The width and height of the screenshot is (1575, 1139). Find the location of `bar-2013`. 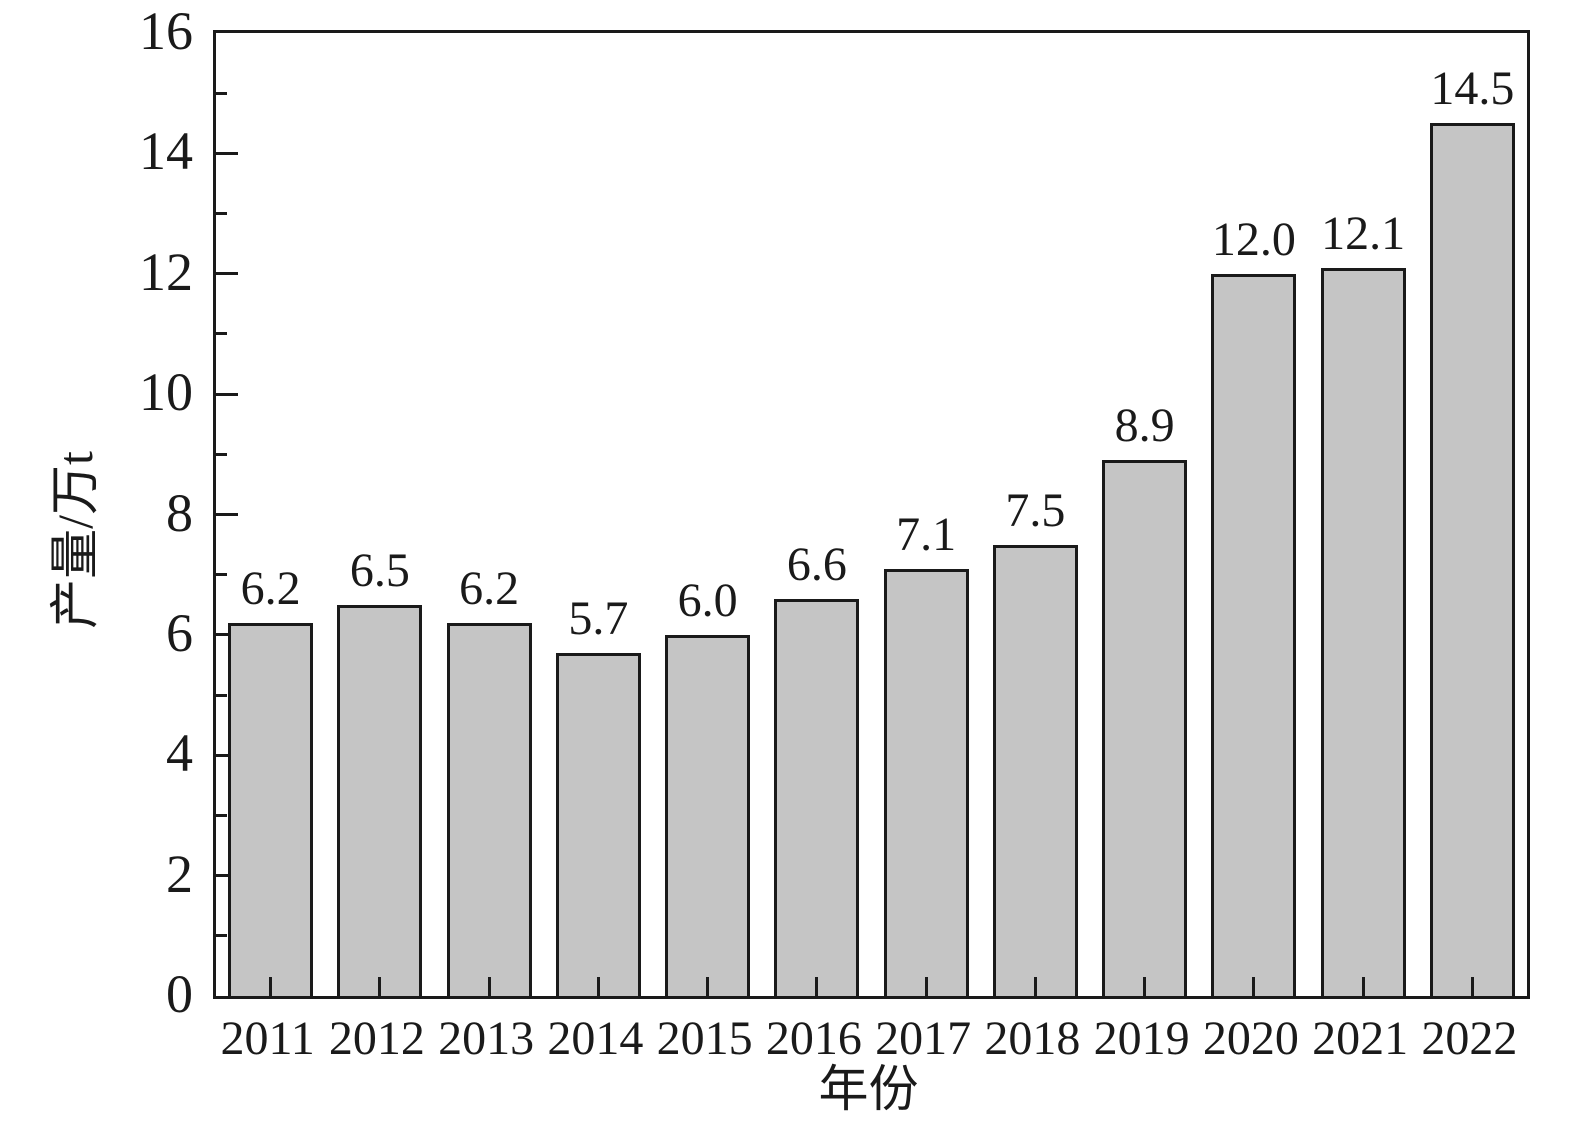

bar-2013 is located at coordinates (489, 809).